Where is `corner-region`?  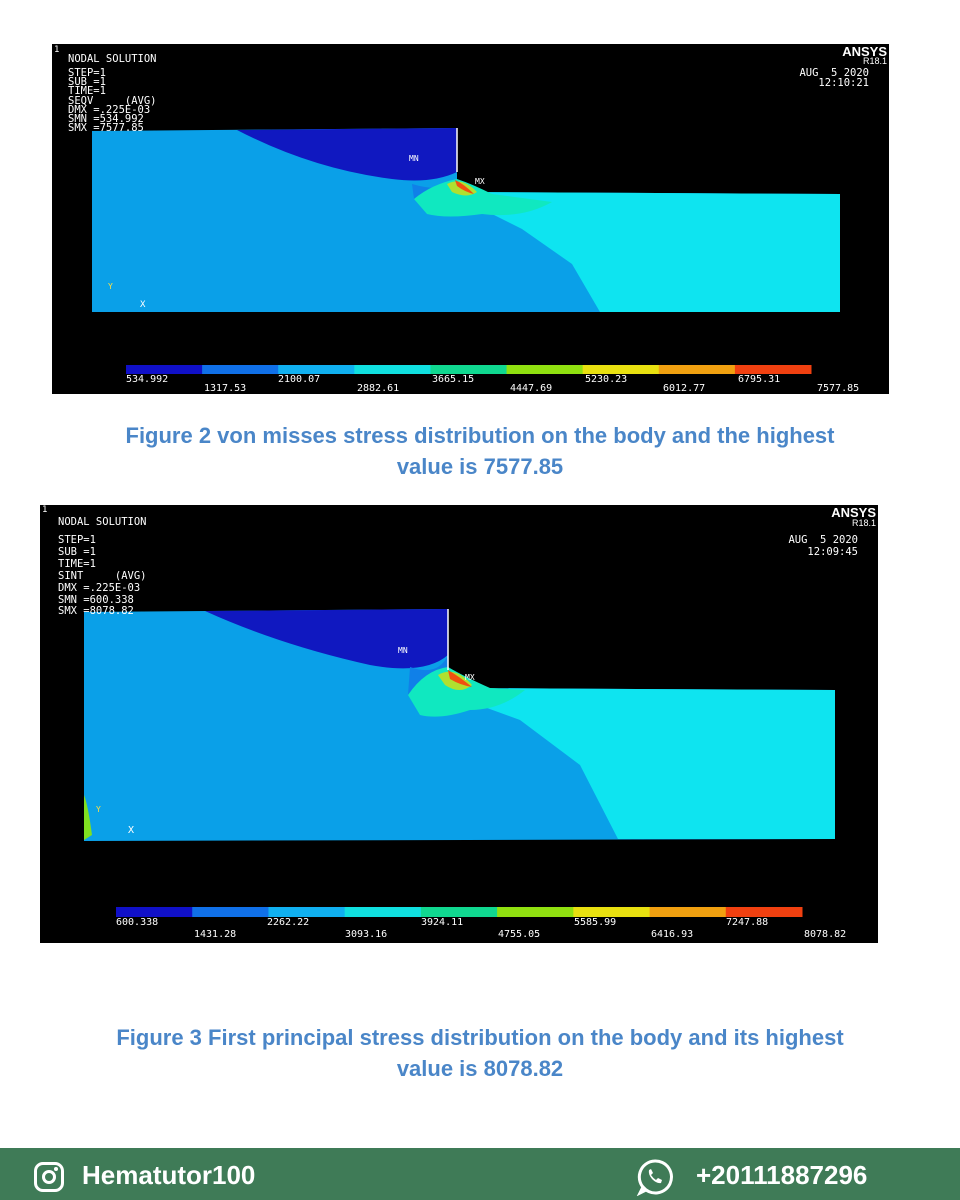 corner-region is located at coordinates (88, 817).